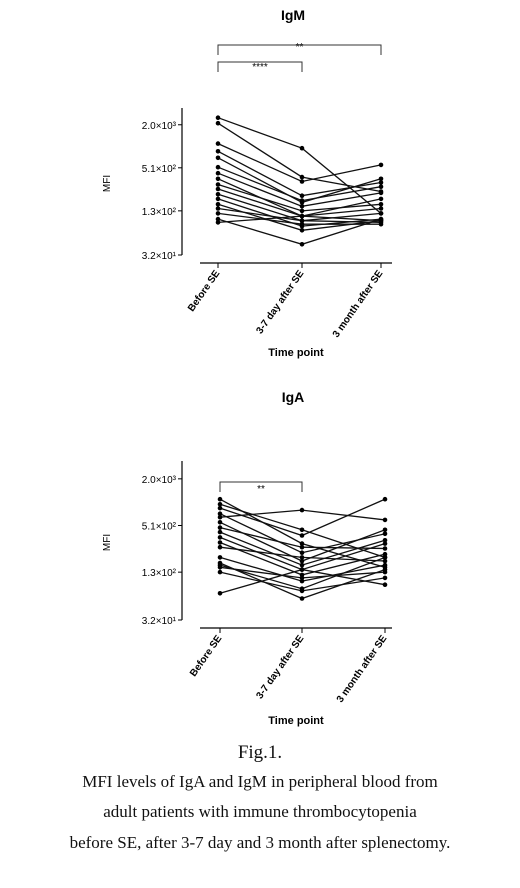 Image resolution: width=520 pixels, height=888 pixels. Describe the element at coordinates (159, 169) in the screenshot. I see `y-tick-label: 5.1×10²` at that location.